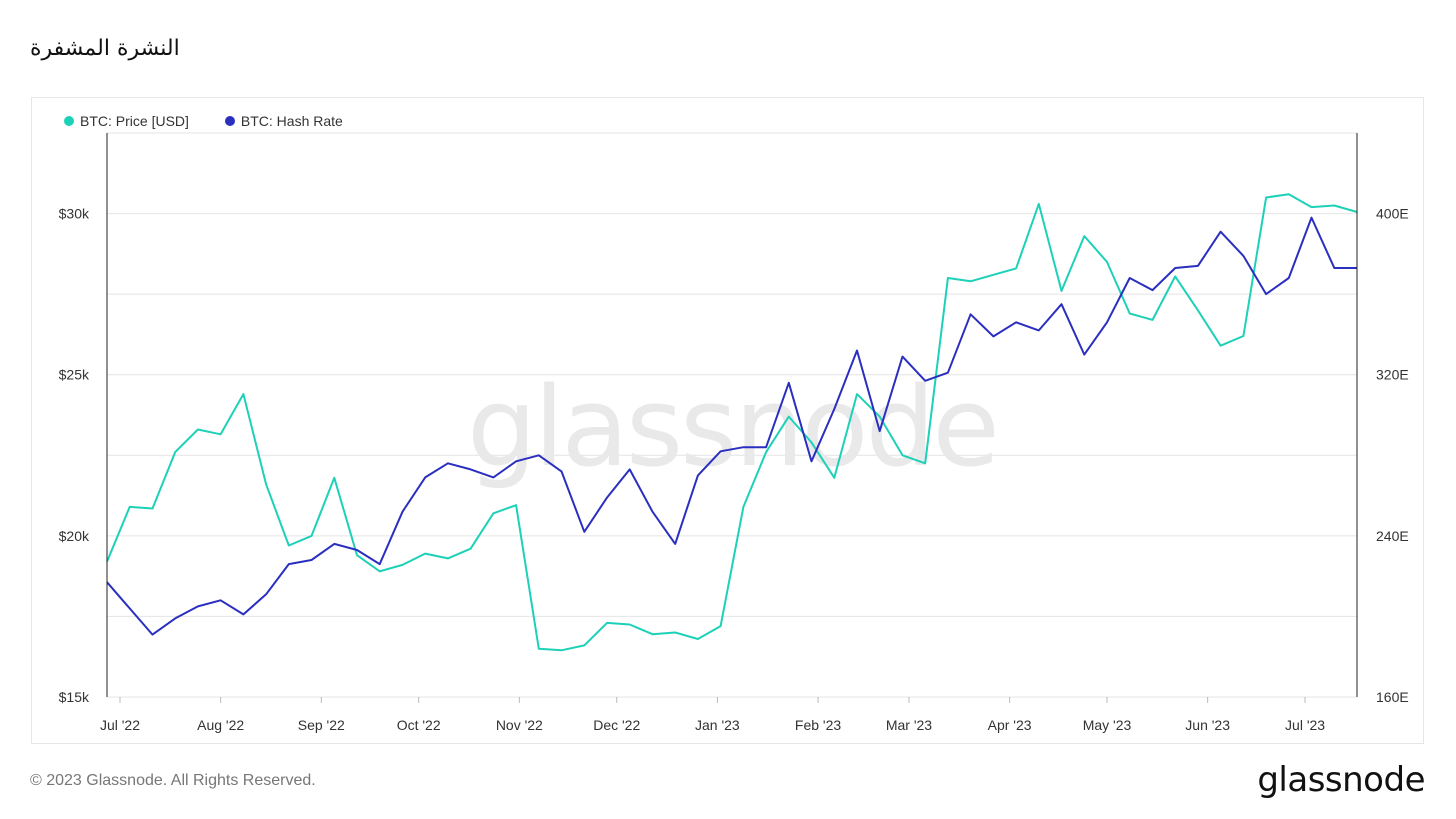  Describe the element at coordinates (1392, 536) in the screenshot. I see `y-right-tick-label: 240E` at that location.